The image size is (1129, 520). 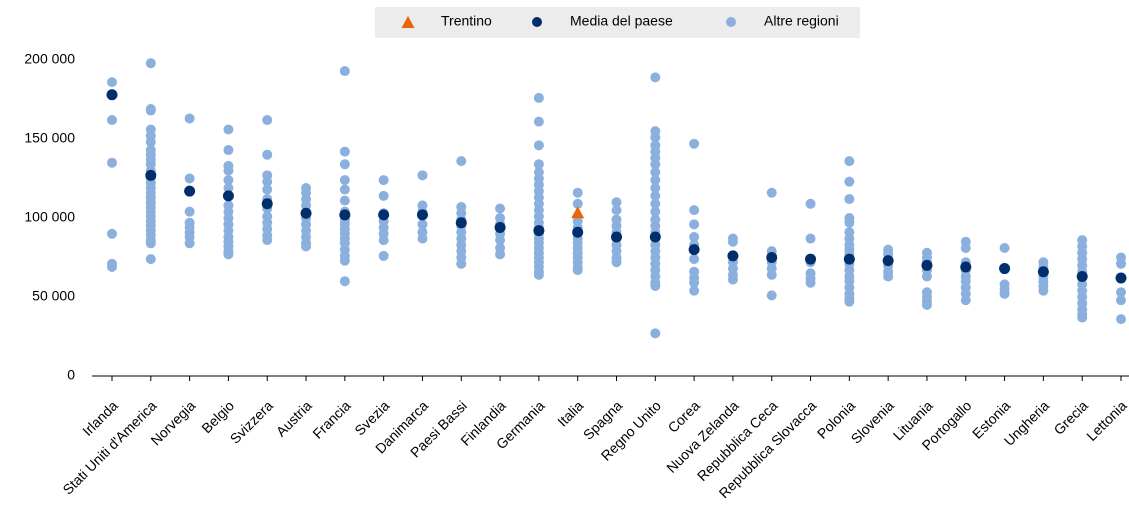 What do you see at coordinates (251, 421) in the screenshot?
I see `x-tick-label: Svizzera` at bounding box center [251, 421].